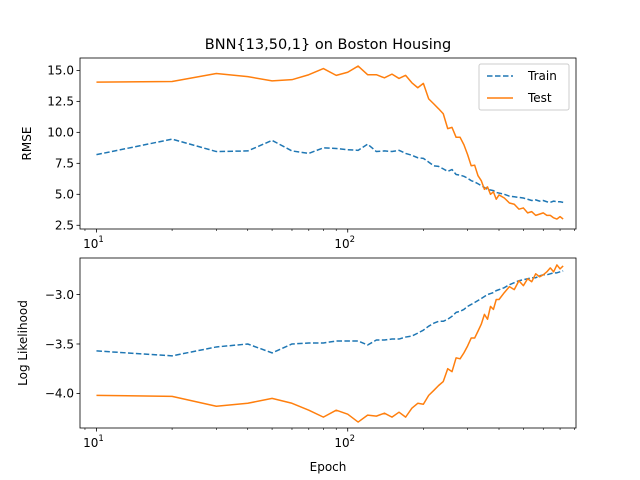 The image size is (640, 480). What do you see at coordinates (60, 71) in the screenshot?
I see `rmse-y-tick-label: 15.0` at bounding box center [60, 71].